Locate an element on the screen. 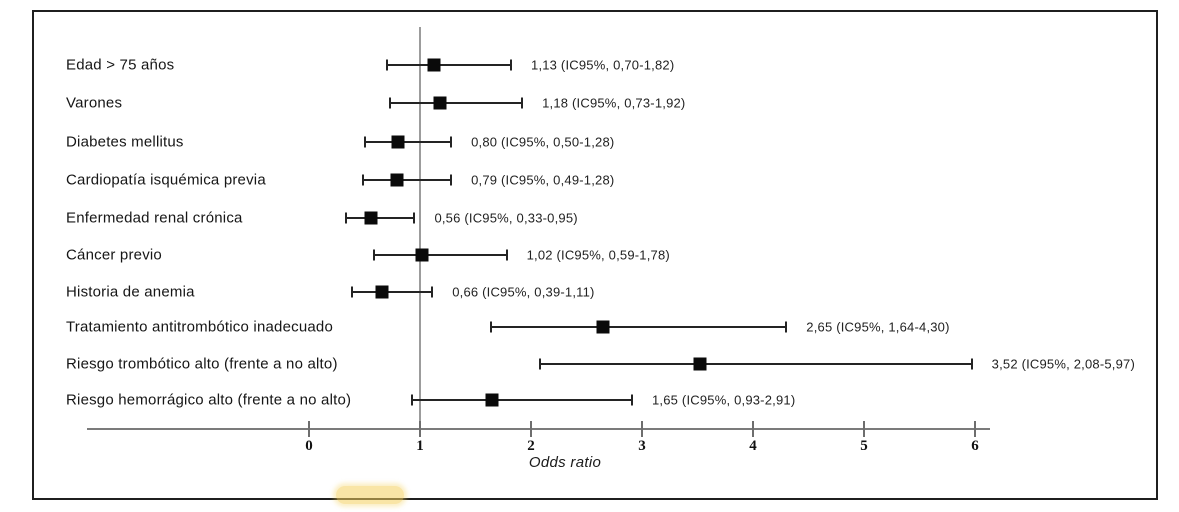 The height and width of the screenshot is (512, 1179). row-label: Cáncer previo is located at coordinates (114, 255).